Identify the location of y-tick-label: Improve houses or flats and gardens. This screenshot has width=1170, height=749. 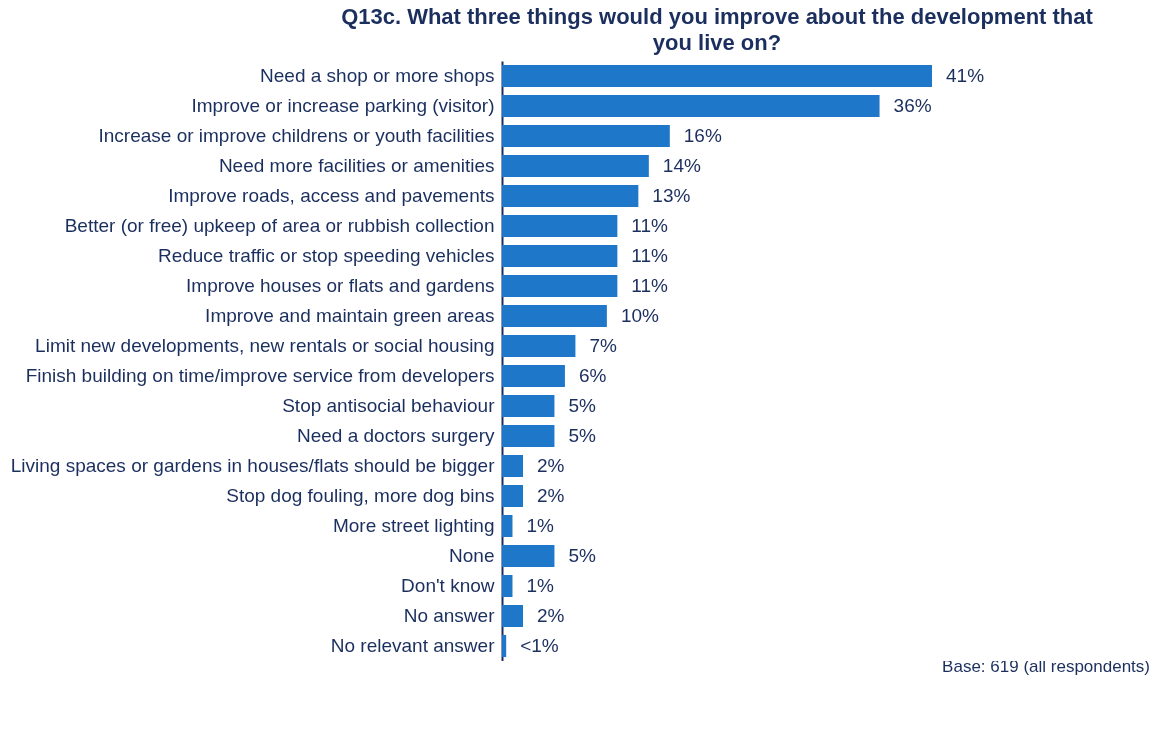
(340, 285).